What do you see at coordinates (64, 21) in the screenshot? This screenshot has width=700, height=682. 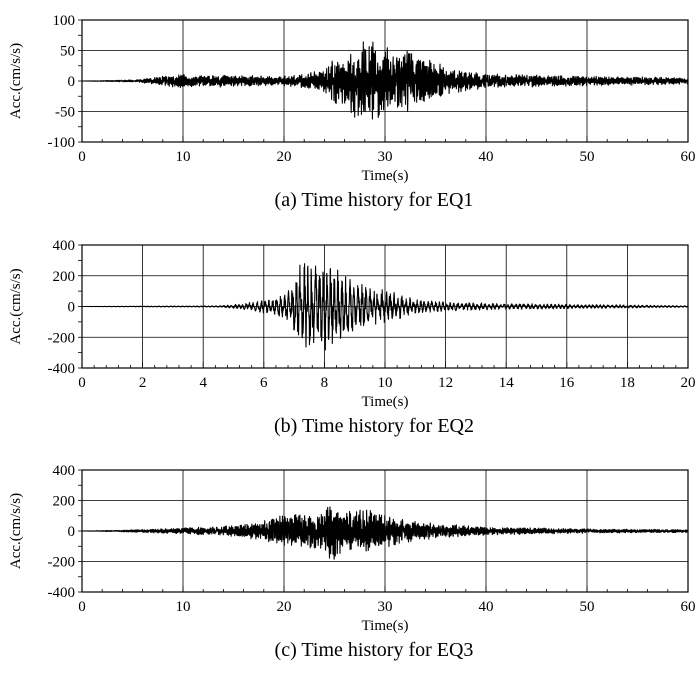 I see `y-tick-label: 100` at bounding box center [64, 21].